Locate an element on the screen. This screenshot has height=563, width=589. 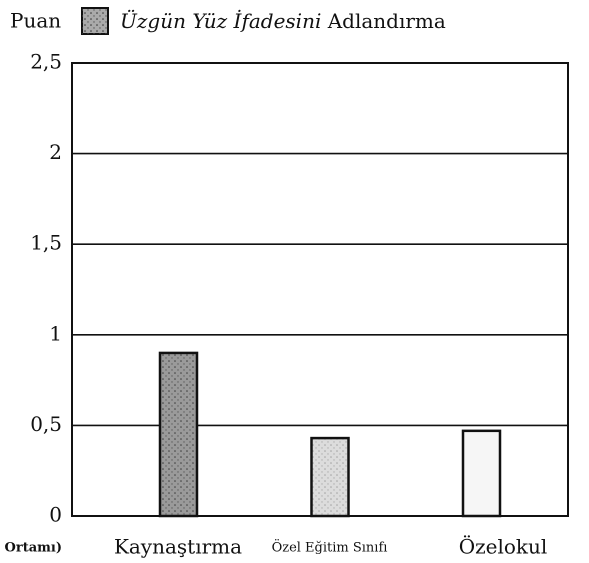
y-axis-label: Puan is located at coordinates (35, 21).